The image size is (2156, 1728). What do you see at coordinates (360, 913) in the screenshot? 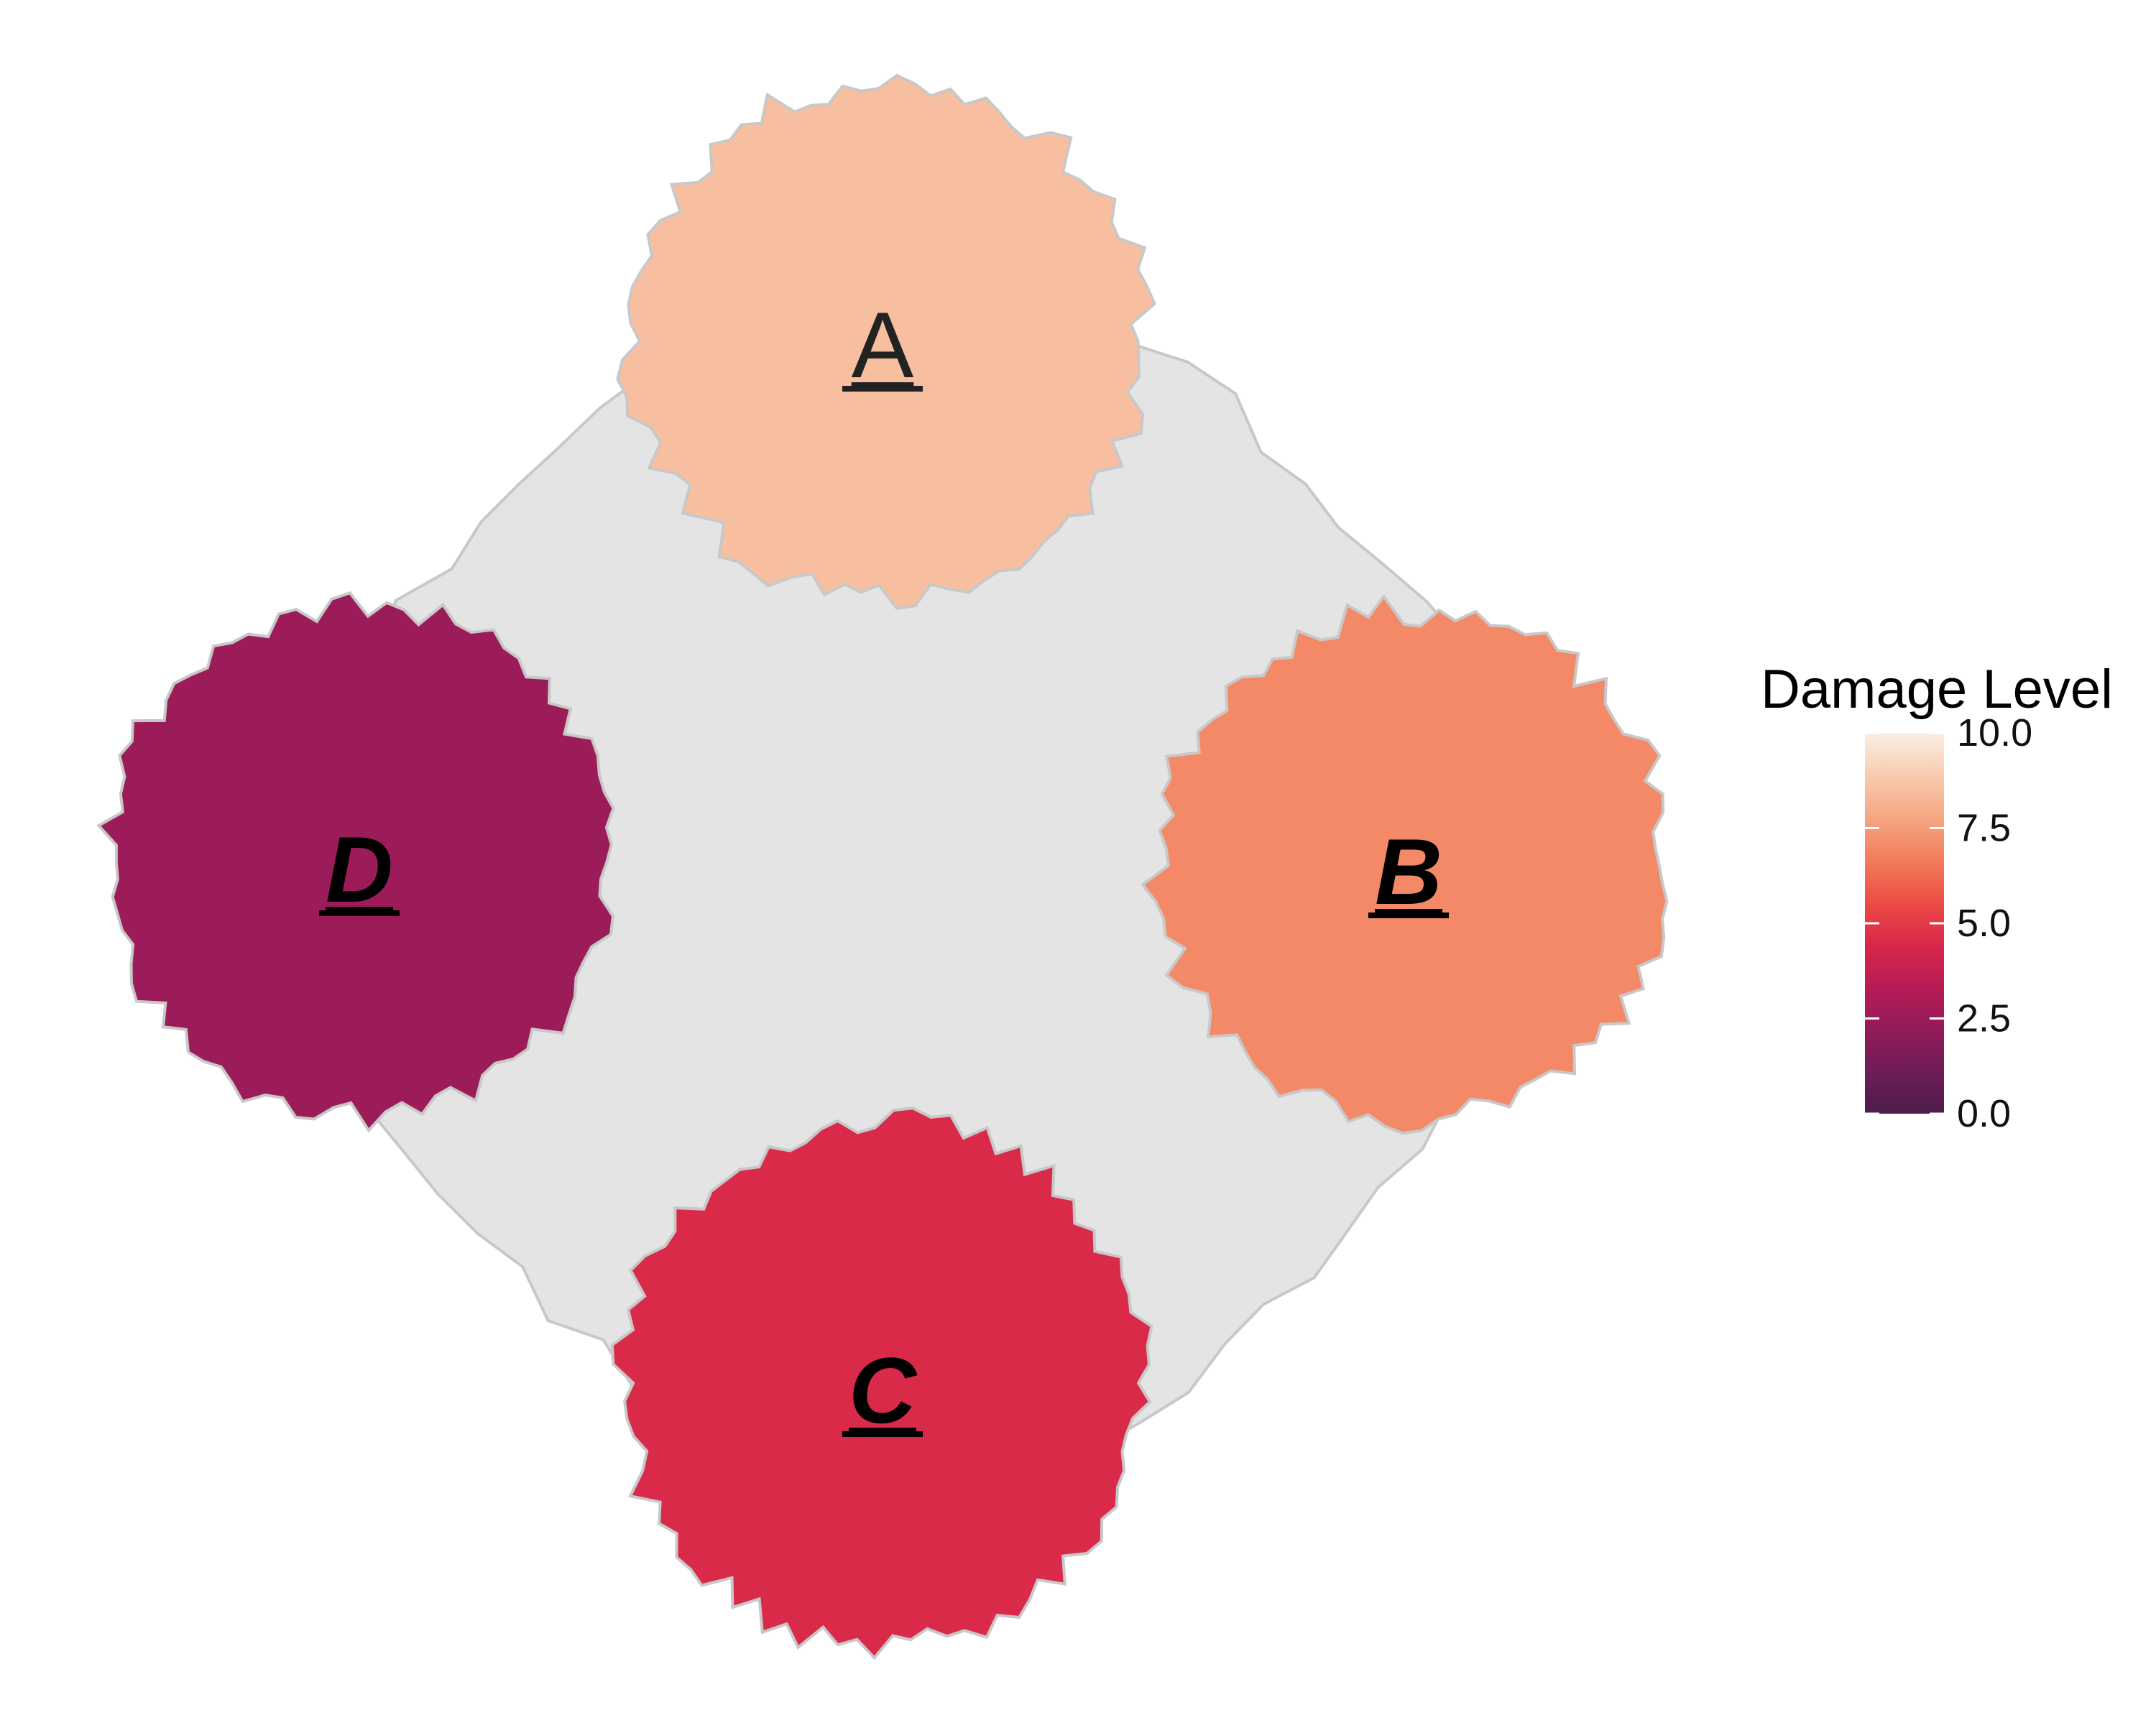
I see `region-label-underline-d` at bounding box center [360, 913].